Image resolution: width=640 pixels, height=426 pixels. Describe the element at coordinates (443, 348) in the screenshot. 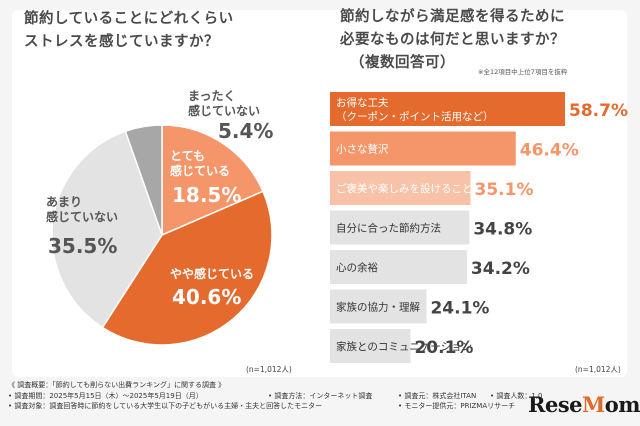

I see `bar-value-label: 20.1%` at that location.